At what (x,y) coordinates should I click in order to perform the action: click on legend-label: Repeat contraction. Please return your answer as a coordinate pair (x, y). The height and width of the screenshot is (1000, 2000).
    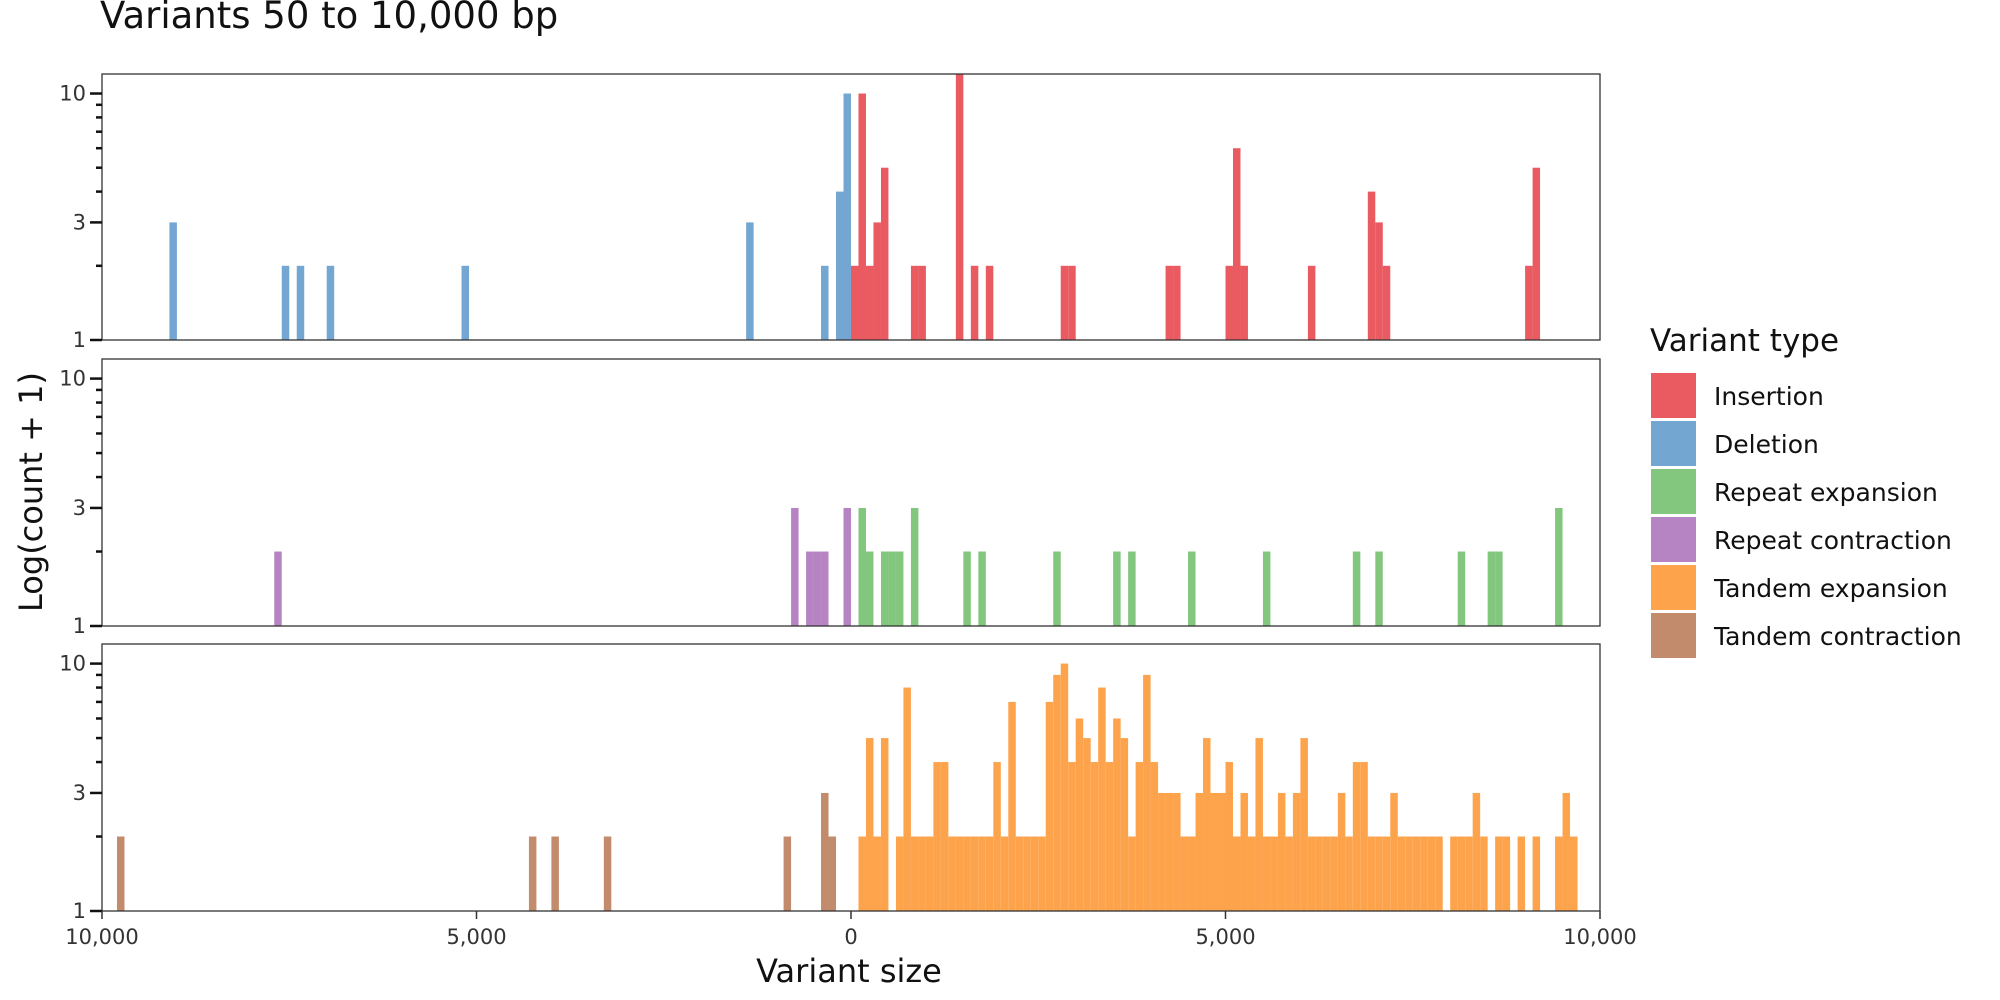
    Looking at the image, I should click on (1833, 540).